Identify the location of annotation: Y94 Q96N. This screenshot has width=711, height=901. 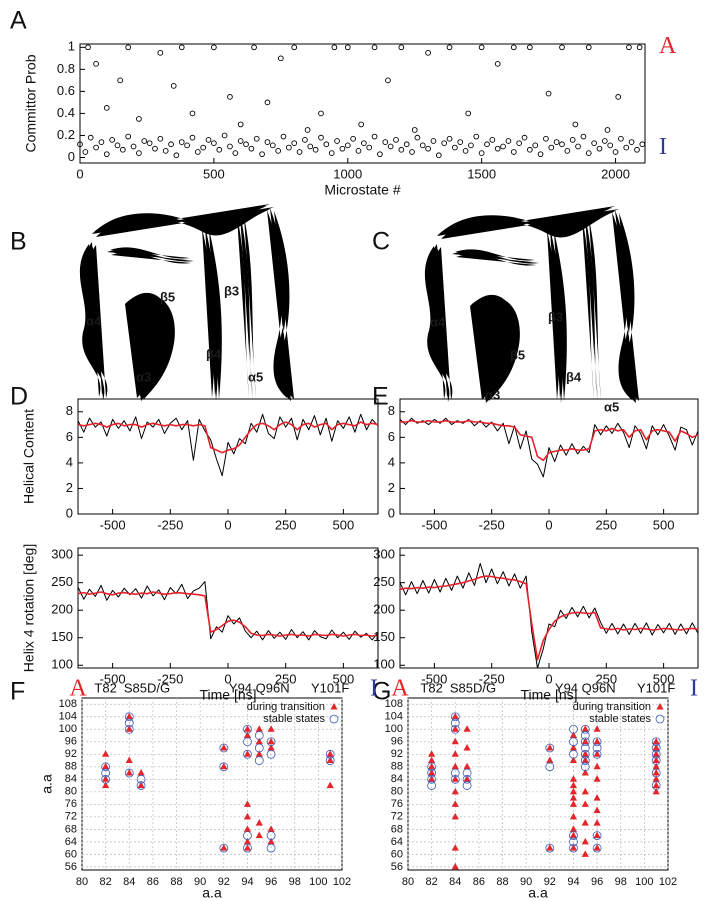
(259, 687).